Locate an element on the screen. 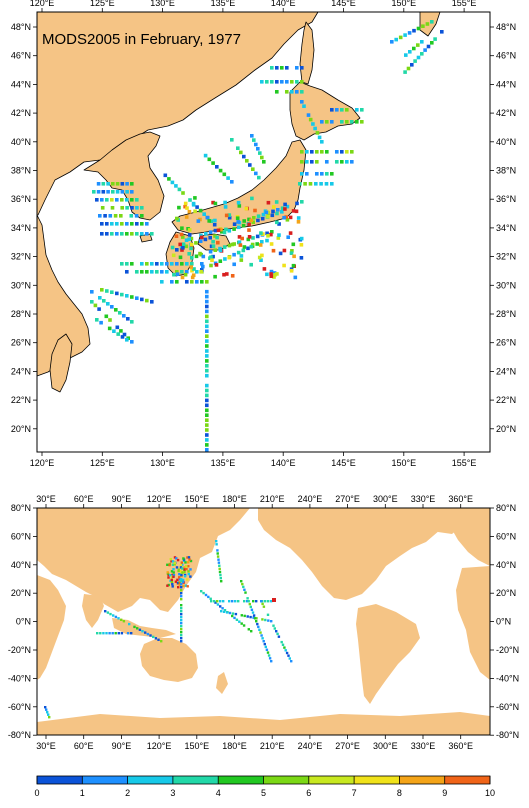  y-tick-label: 36°N is located at coordinates (506, 199).